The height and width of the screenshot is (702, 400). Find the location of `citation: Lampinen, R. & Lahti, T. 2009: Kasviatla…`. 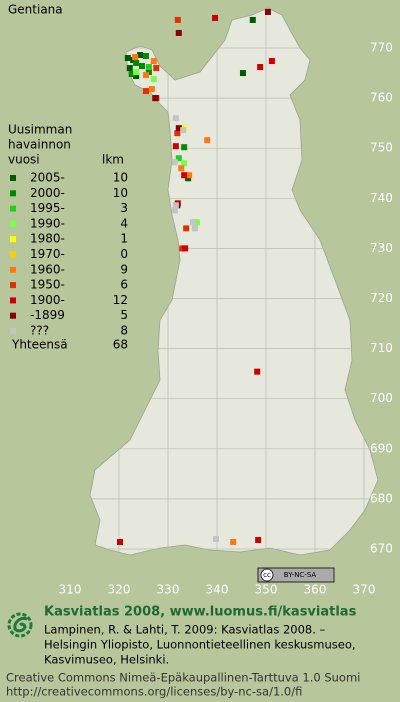

citation: Lampinen, R. & Lahti, T. 2009: Kasviatla… is located at coordinates (185, 630).